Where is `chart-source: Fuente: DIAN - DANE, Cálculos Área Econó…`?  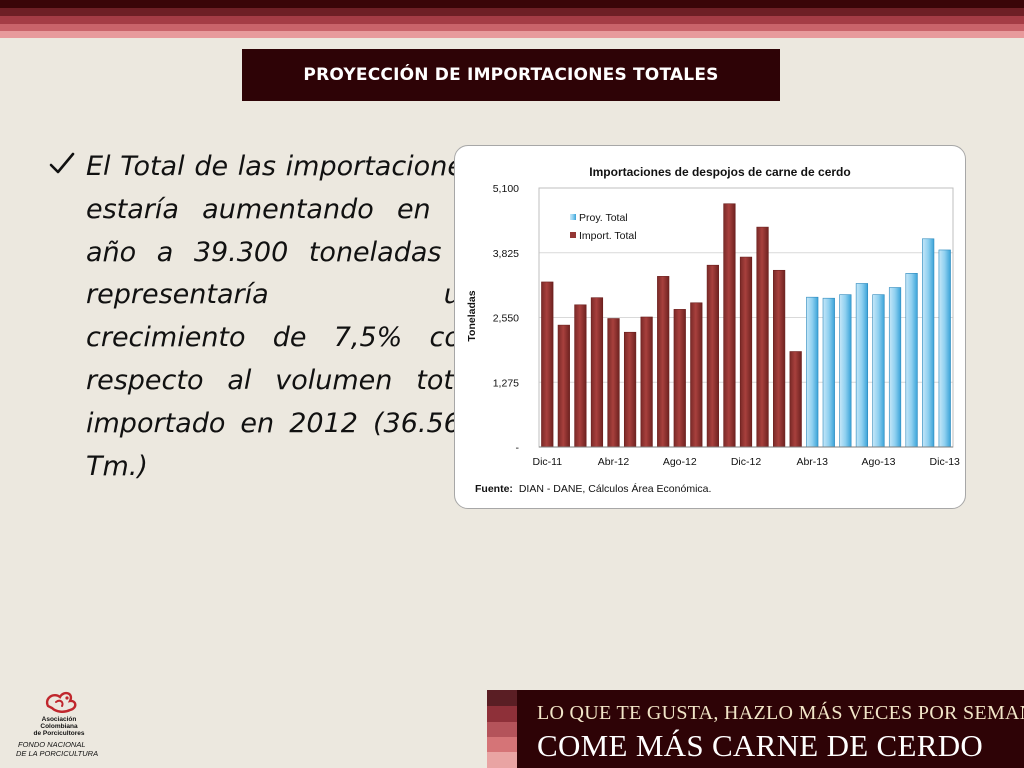
chart-source: Fuente: DIAN - DANE, Cálculos Área Econó… is located at coordinates (593, 488).